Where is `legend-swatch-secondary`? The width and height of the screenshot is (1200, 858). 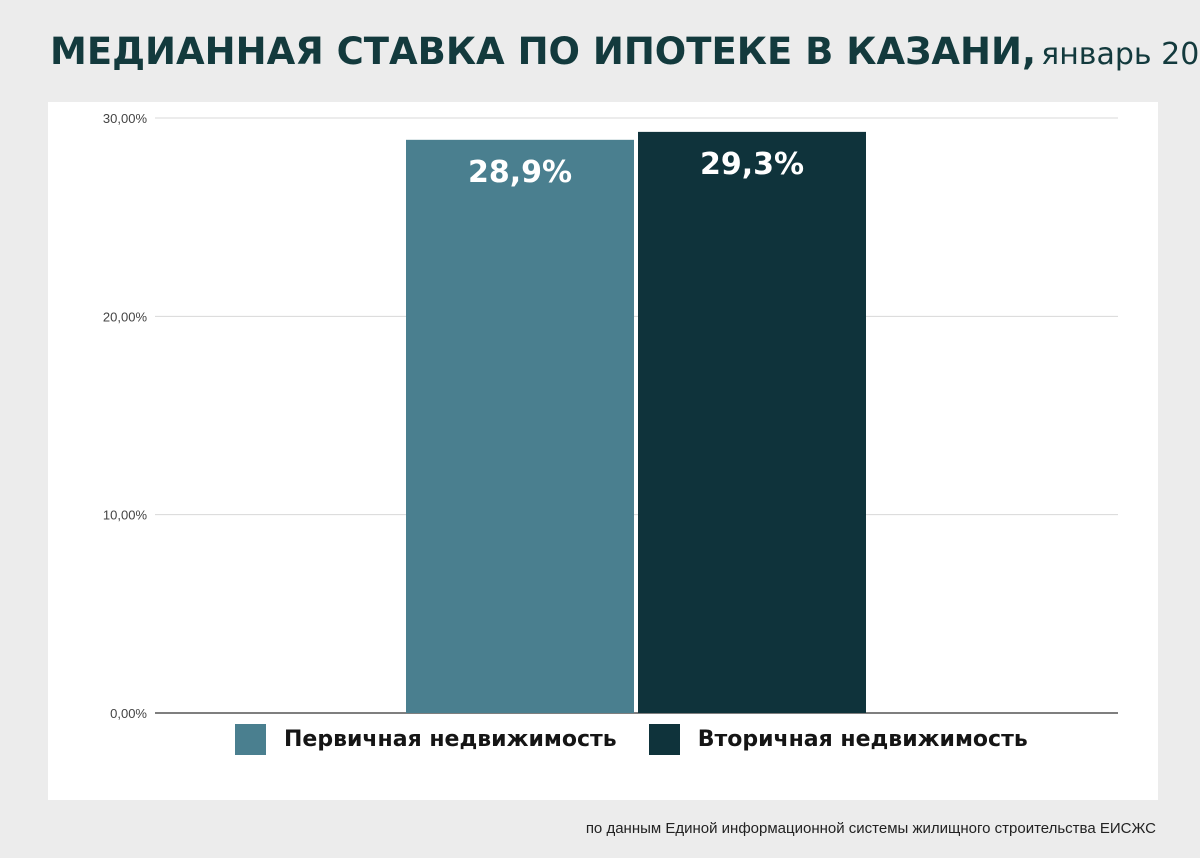
legend-swatch-secondary is located at coordinates (664, 739).